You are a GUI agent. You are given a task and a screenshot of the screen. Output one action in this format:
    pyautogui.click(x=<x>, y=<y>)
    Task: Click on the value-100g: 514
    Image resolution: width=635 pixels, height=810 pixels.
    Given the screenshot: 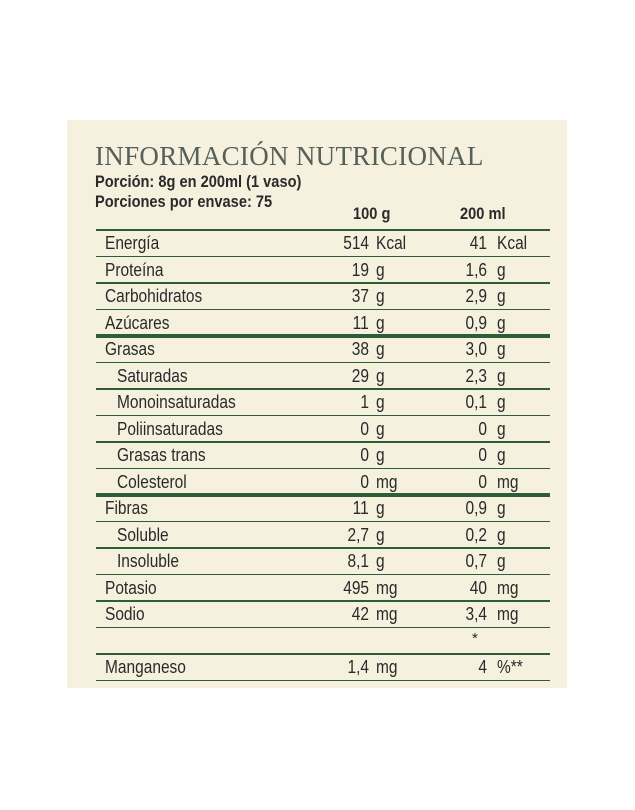 What is the action you would take?
    pyautogui.click(x=356, y=243)
    